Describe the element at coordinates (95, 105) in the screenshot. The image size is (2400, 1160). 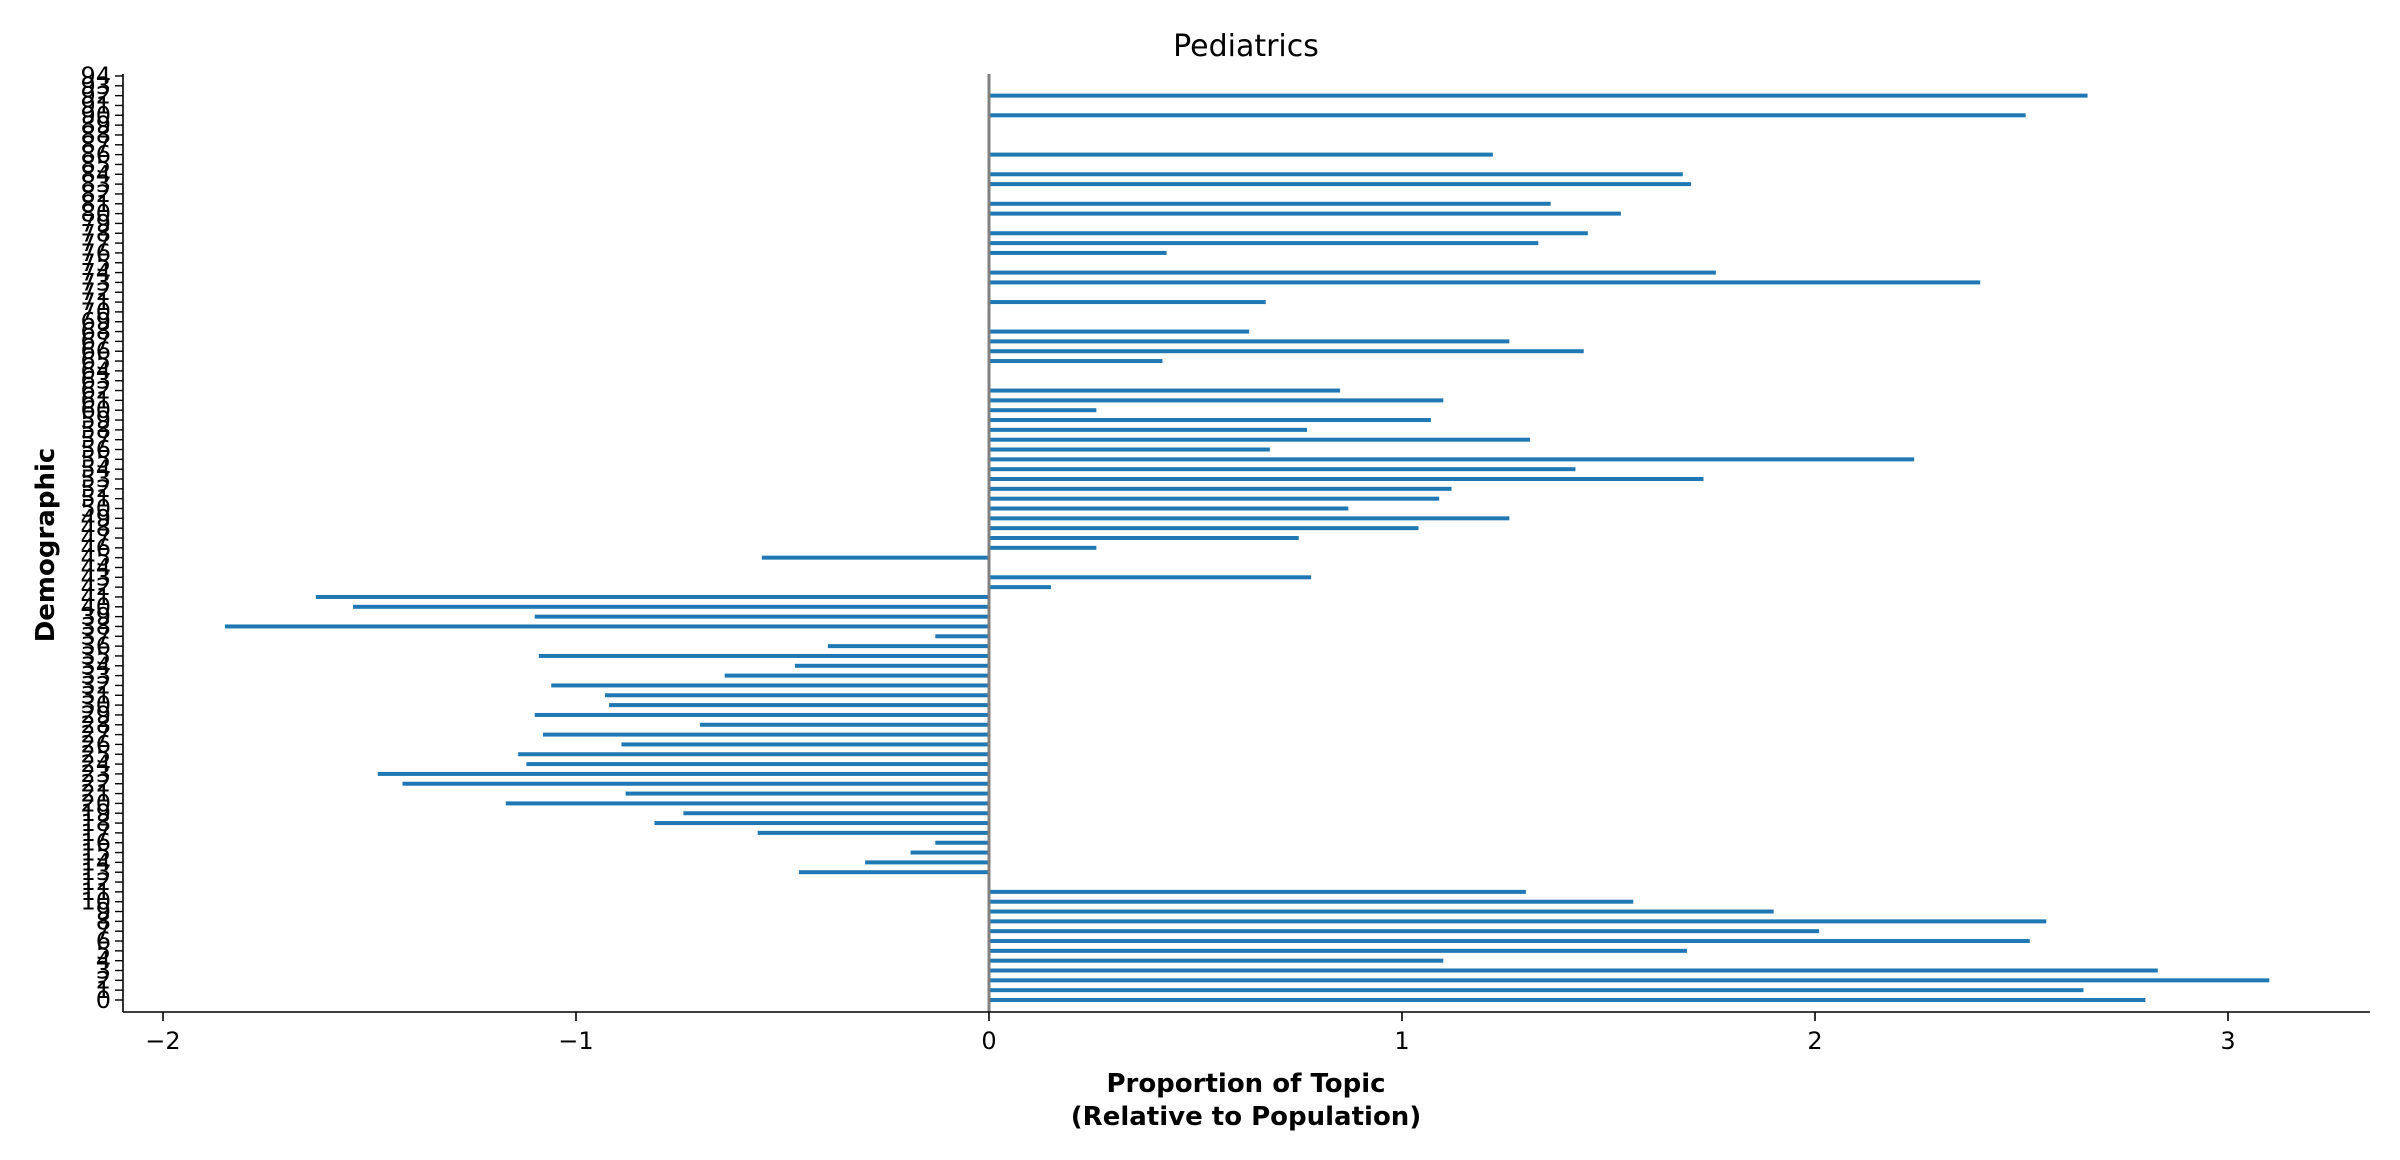
I see `y-tick-label: 91` at that location.